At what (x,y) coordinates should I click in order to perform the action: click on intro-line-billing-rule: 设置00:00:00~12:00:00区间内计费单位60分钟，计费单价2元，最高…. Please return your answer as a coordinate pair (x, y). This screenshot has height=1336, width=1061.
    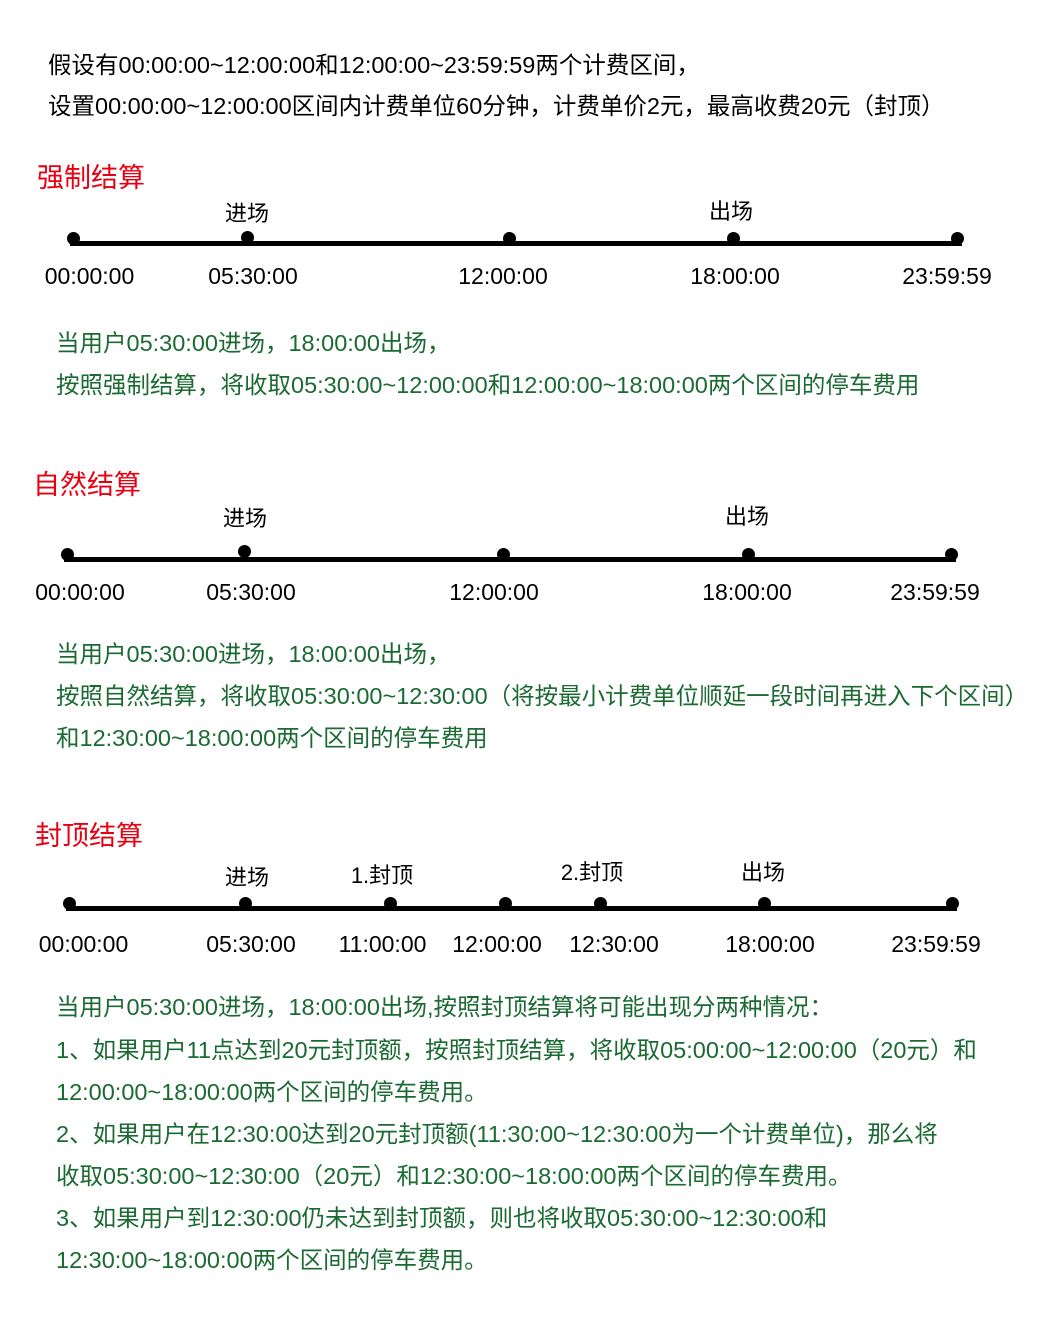
    Looking at the image, I should click on (496, 106).